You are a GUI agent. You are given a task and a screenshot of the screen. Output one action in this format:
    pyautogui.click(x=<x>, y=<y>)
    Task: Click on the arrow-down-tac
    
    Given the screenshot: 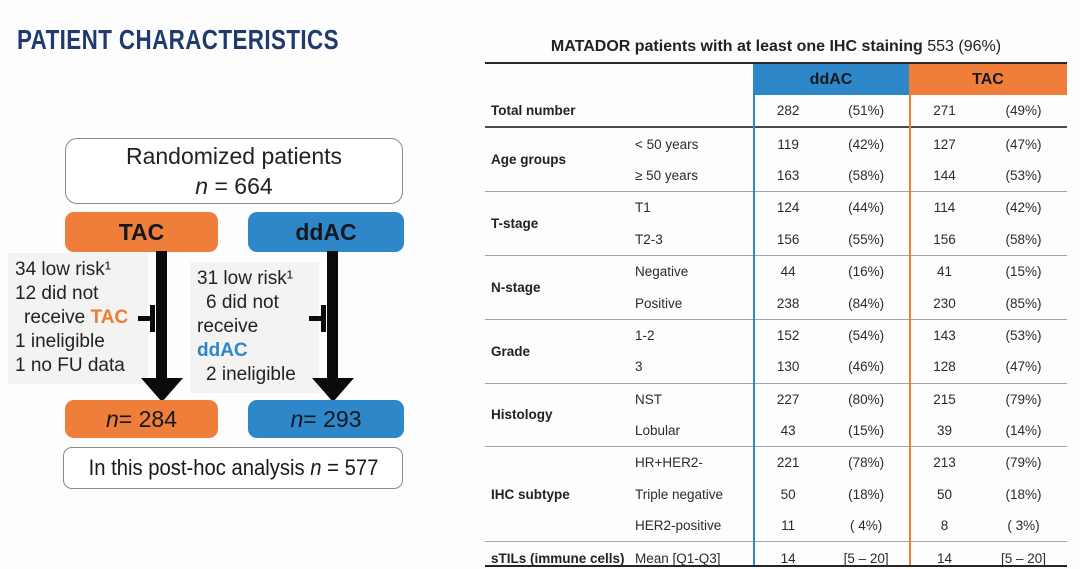 What is the action you would take?
    pyautogui.click(x=161, y=316)
    